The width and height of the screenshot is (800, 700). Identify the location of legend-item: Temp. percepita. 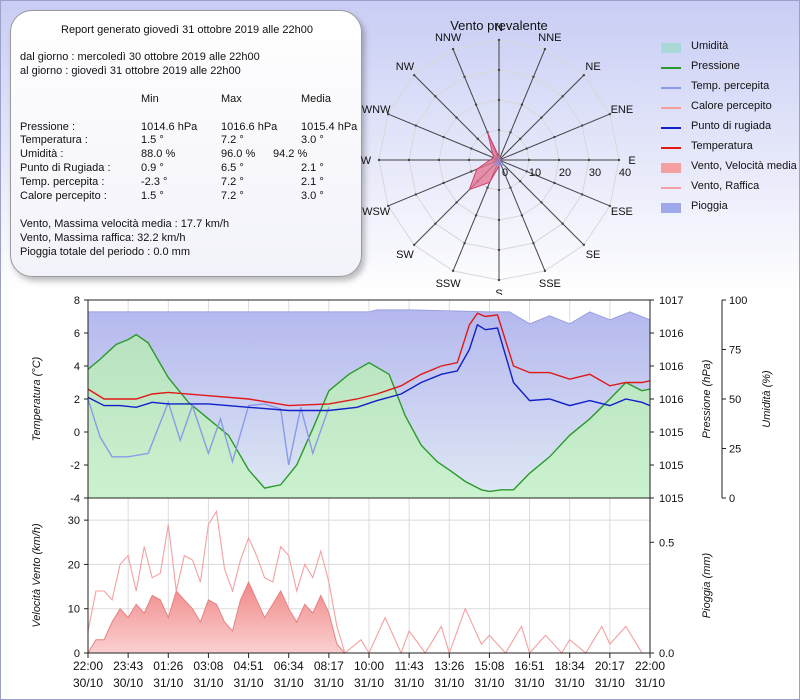
(730, 87).